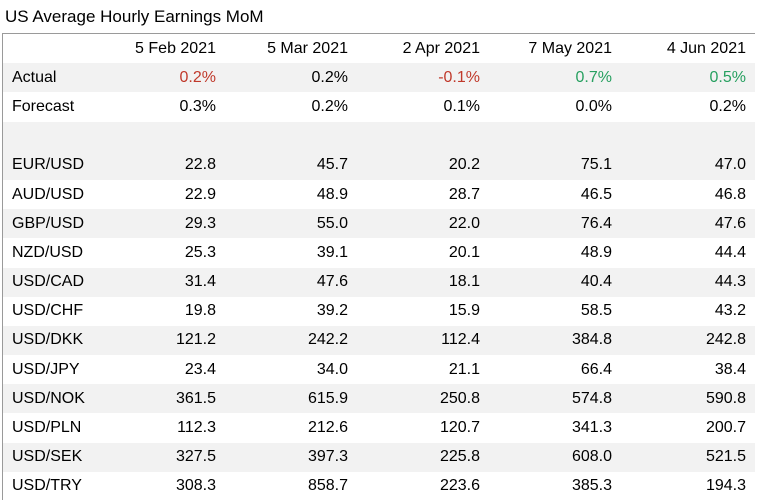 This screenshot has height=503, width=758. What do you see at coordinates (291, 399) in the screenshot?
I see `pair-value: 615.9` at bounding box center [291, 399].